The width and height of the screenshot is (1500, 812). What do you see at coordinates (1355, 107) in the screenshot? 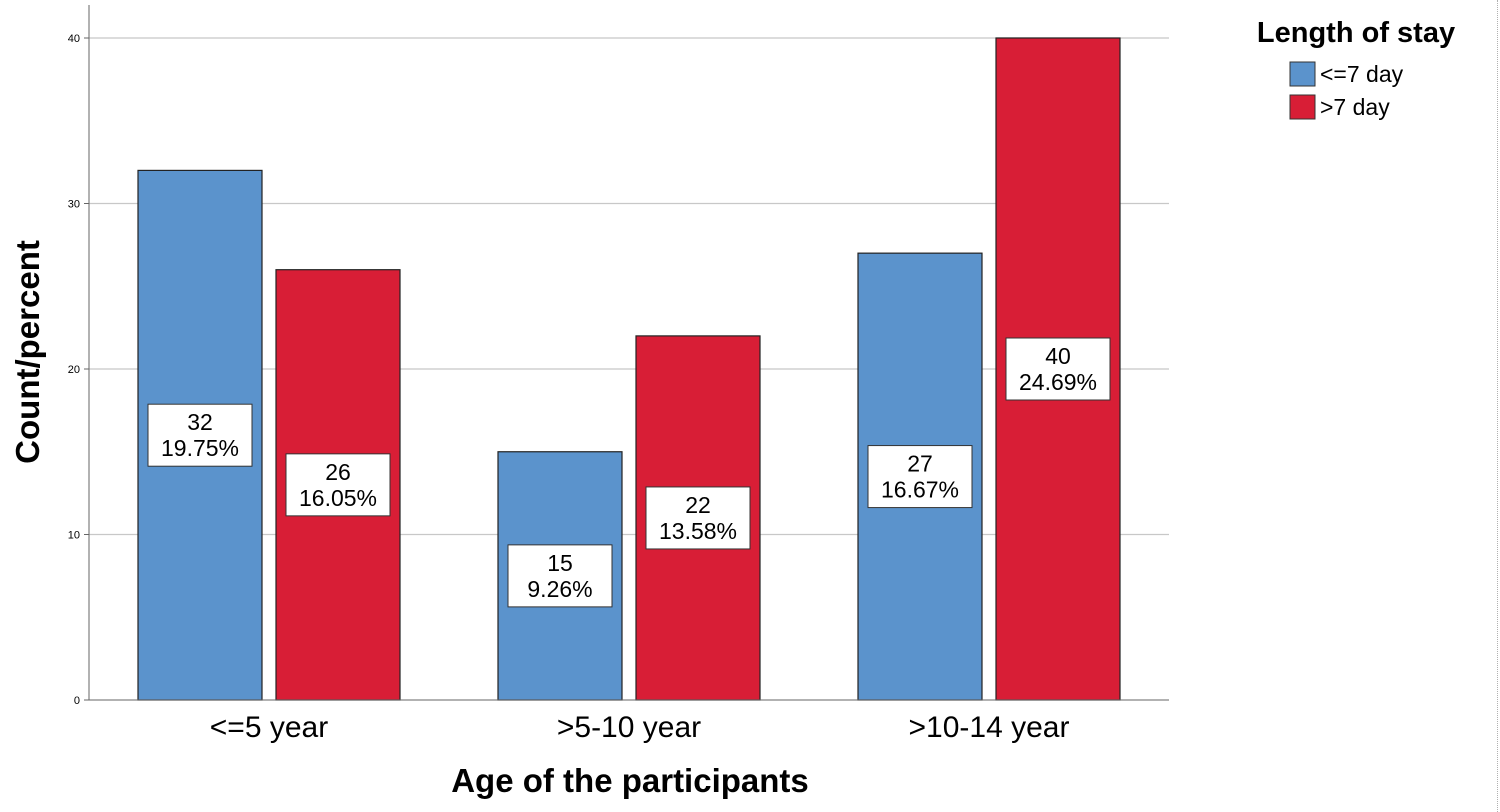
I see `legend-label-long-stay: >7 day` at bounding box center [1355, 107].